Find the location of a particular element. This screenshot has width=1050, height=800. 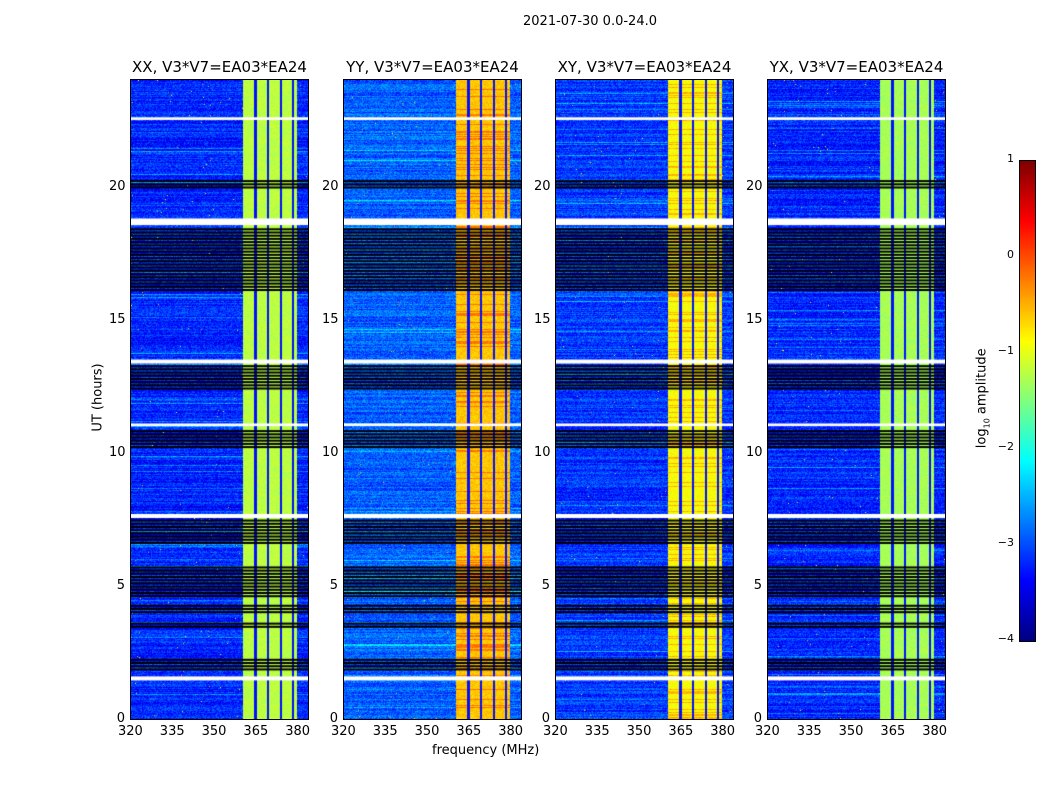

colorbar-label: log10 amplitude is located at coordinates (983, 398).